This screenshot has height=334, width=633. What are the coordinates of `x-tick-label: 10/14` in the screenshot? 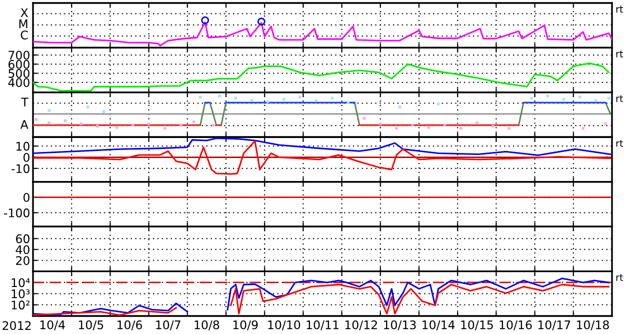 It's located at (438, 325).